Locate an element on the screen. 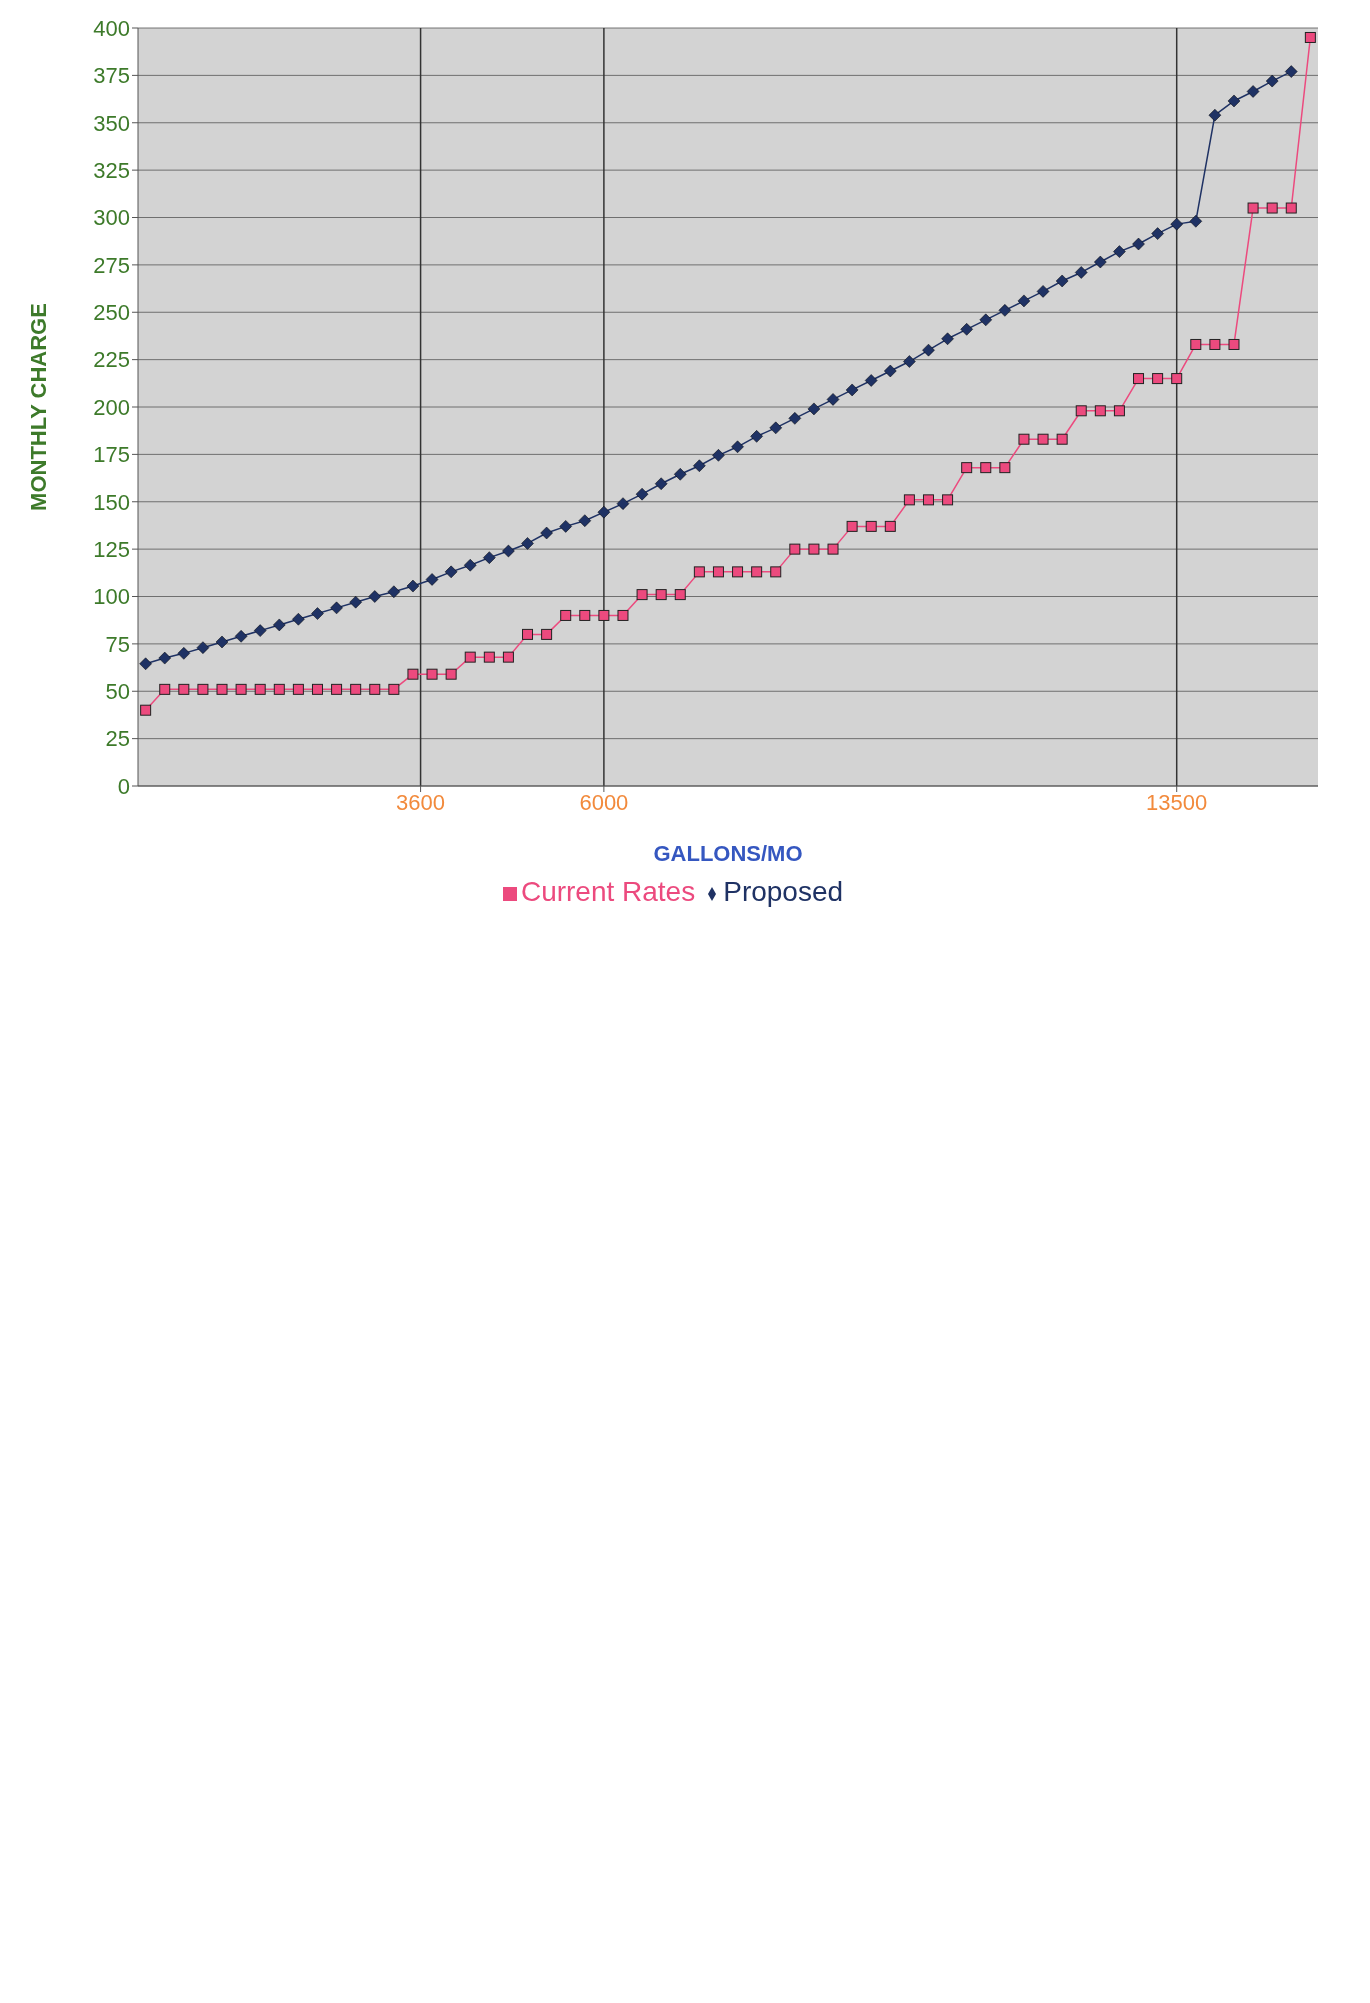 The width and height of the screenshot is (1370, 2003). y-tick-label: 300 is located at coordinates (111, 218).